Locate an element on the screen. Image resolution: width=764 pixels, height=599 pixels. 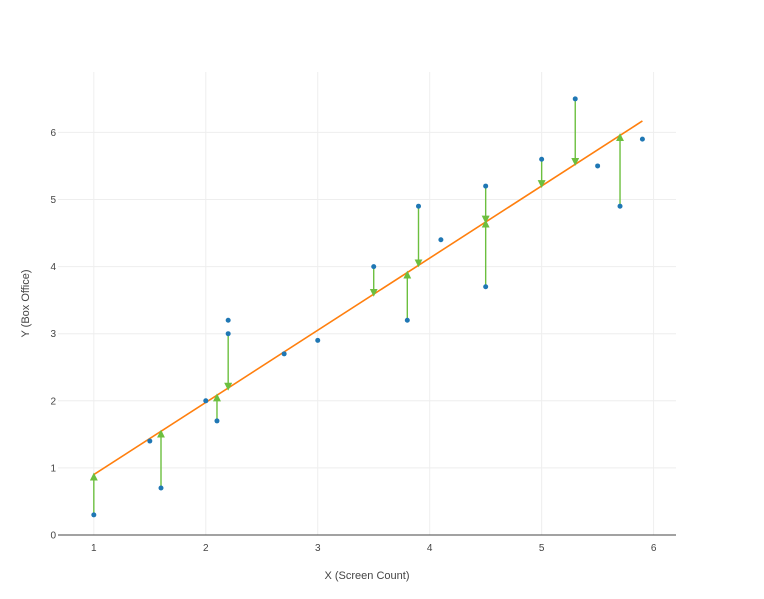
x-tick-label: 5 is located at coordinates (542, 548).